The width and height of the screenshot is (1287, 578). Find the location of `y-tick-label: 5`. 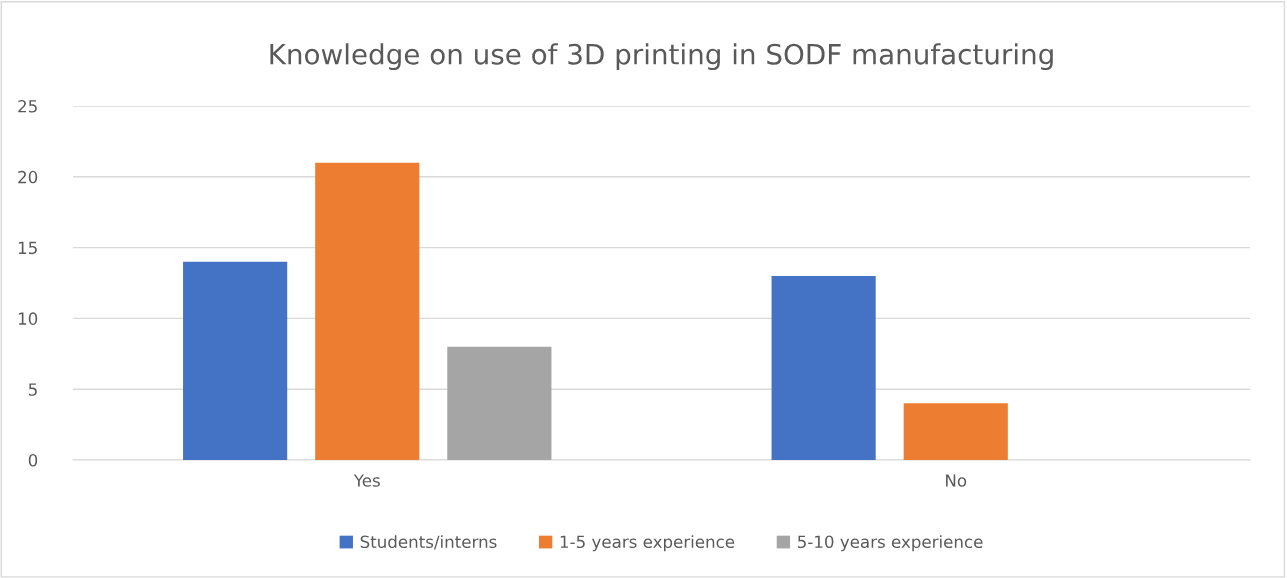

y-tick-label: 5 is located at coordinates (32, 389).